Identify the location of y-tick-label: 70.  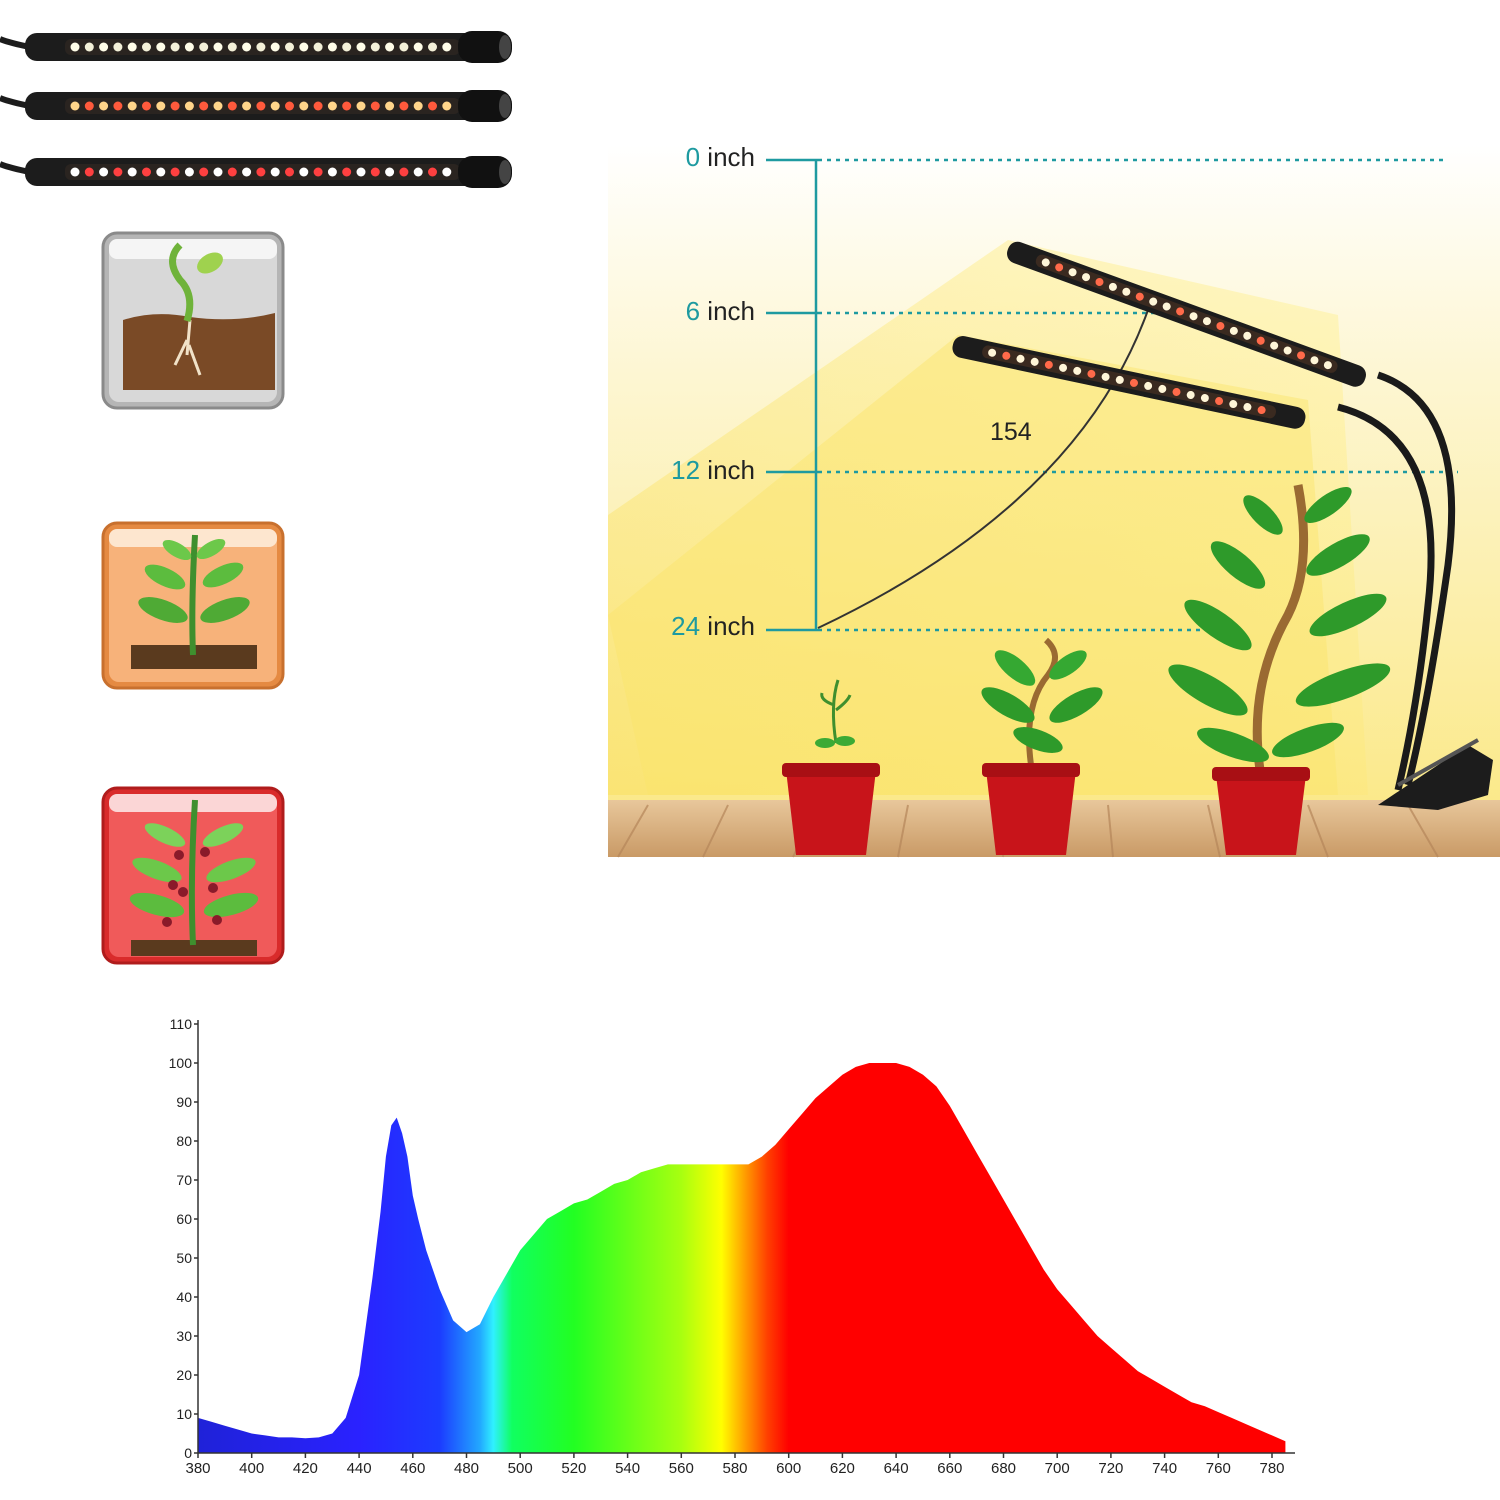
(184, 1180).